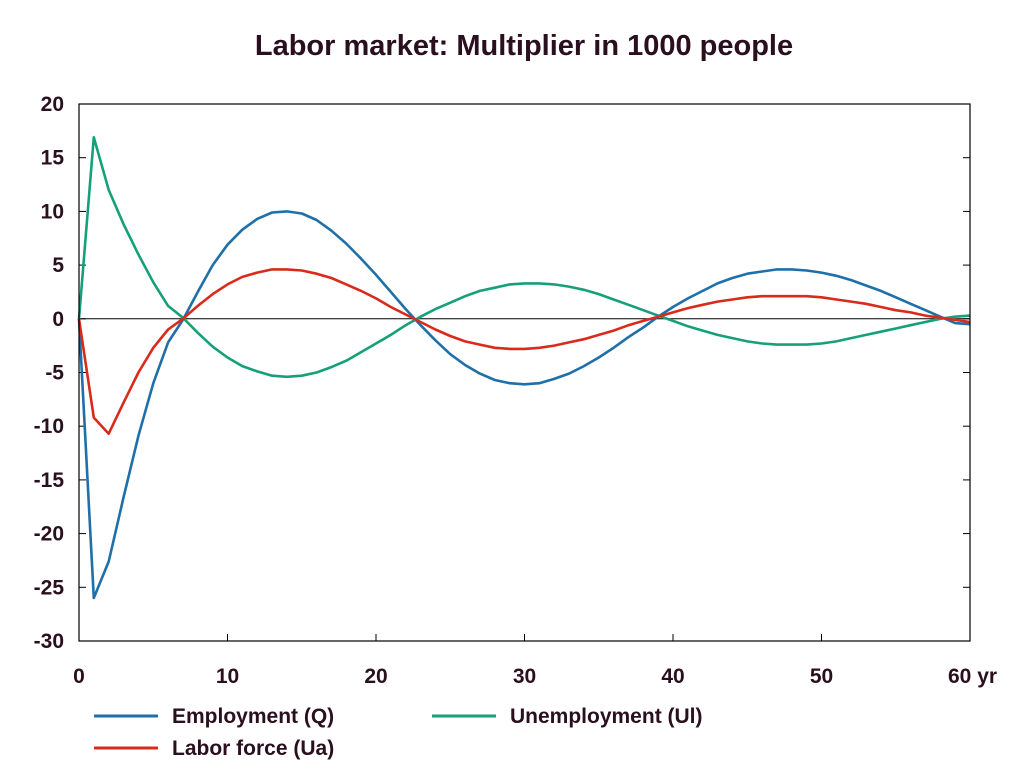  I want to click on y-tick-label: -5, so click(54, 373).